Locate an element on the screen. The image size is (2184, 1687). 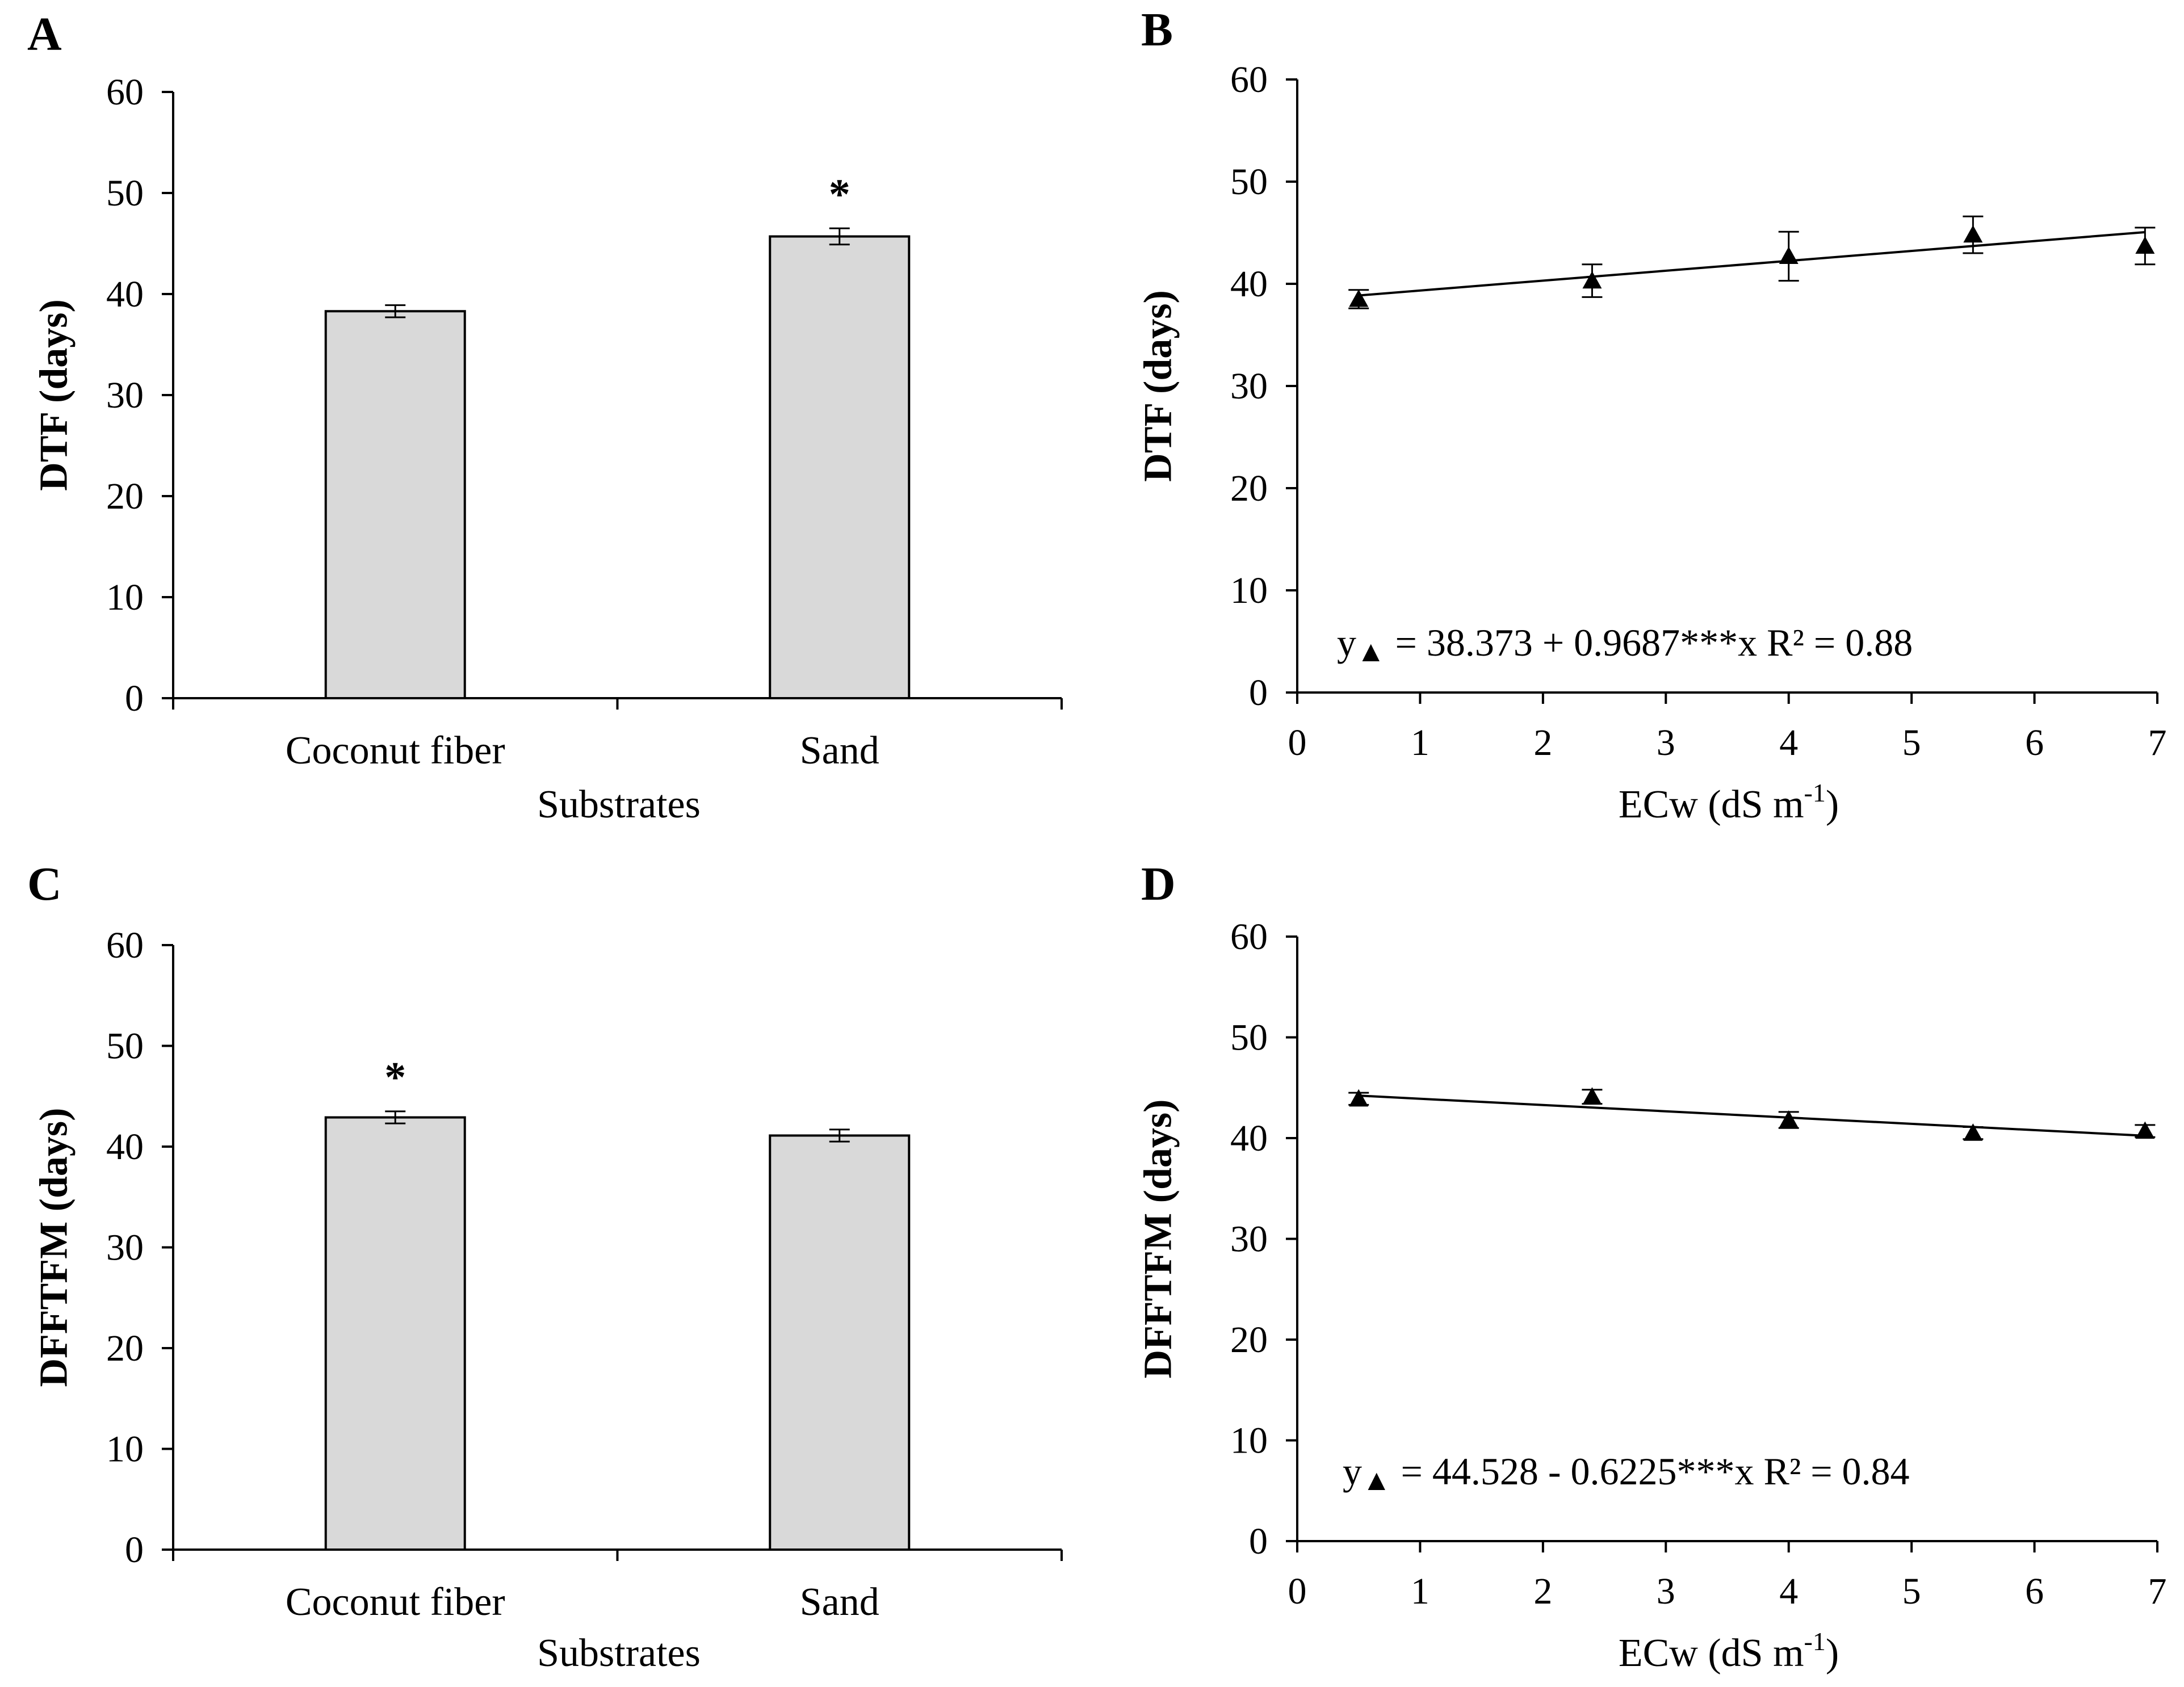
regression-equation: y▲ = 44.528 - 0.6225***x R² = 0.84 is located at coordinates (1626, 1473).